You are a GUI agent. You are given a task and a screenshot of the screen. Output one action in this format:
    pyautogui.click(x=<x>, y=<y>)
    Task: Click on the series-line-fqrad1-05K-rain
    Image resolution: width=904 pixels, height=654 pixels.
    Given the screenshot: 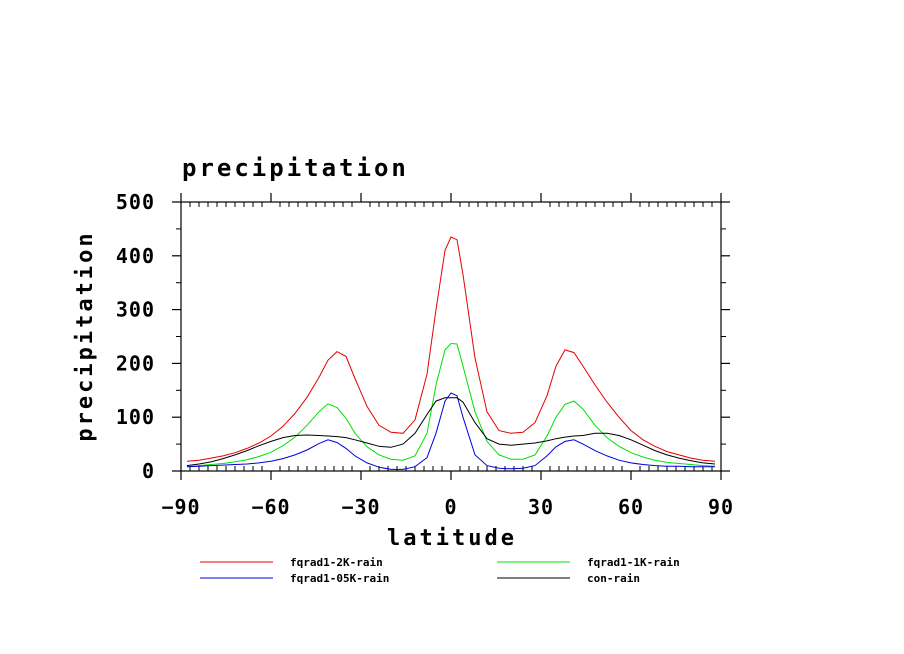 What is the action you would take?
    pyautogui.click(x=450, y=431)
    